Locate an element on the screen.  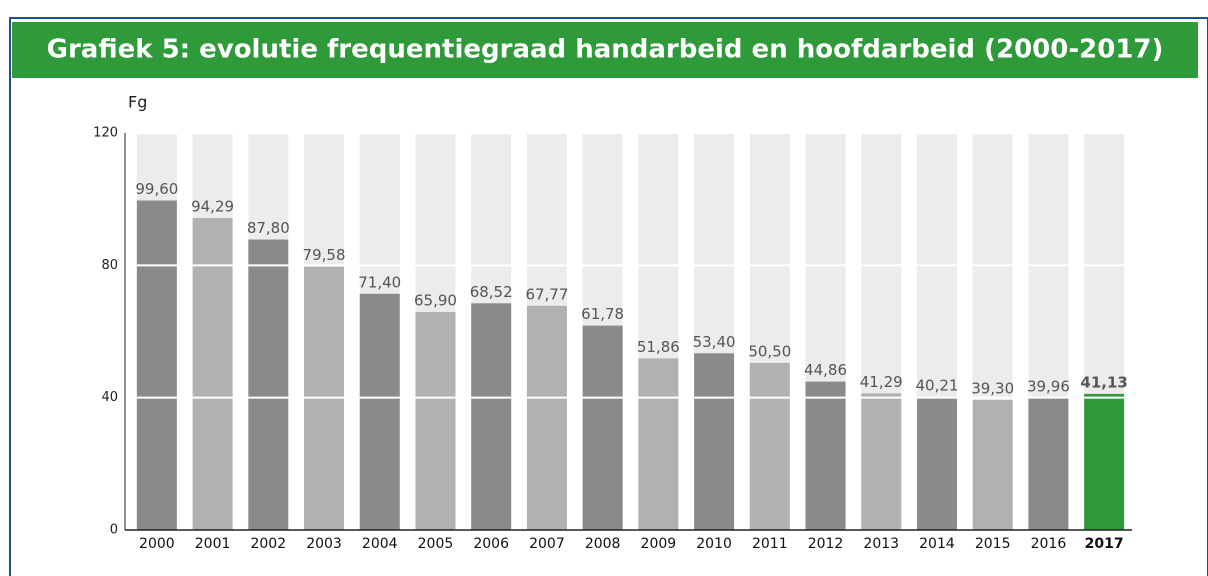
x-tick-label: 2008 is located at coordinates (603, 544).